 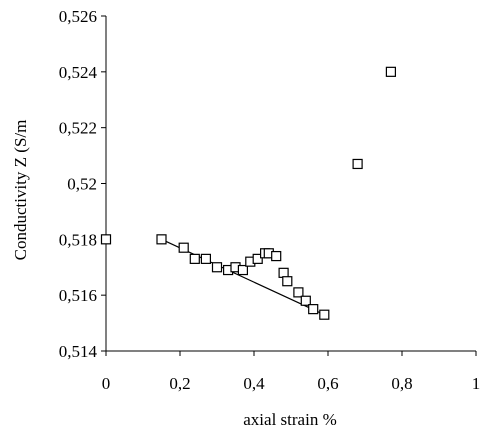 What do you see at coordinates (78, 351) in the screenshot?
I see `y-tick-label: 0,514` at bounding box center [78, 351].